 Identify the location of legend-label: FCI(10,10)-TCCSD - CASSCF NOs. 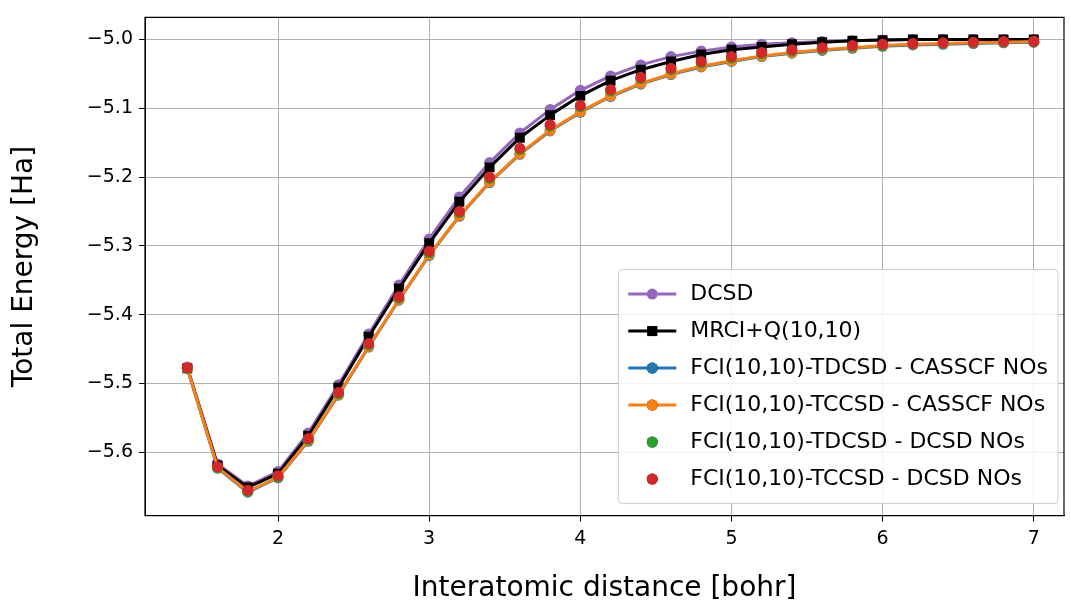
(868, 403).